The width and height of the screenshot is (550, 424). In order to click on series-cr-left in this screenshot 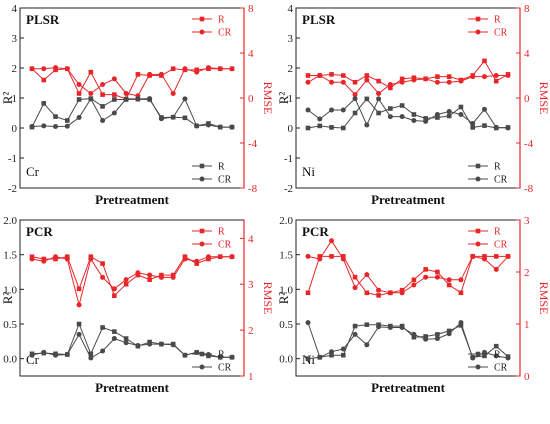, I will do `click(132, 346)`.